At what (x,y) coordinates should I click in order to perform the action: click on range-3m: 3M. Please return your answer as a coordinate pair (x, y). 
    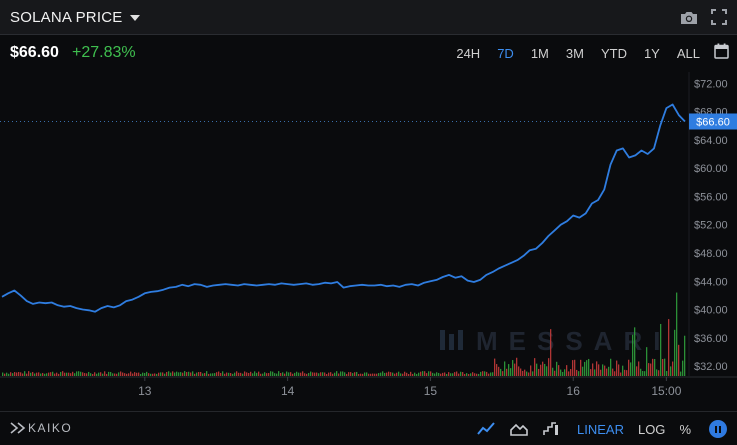
    Looking at the image, I should click on (574, 53).